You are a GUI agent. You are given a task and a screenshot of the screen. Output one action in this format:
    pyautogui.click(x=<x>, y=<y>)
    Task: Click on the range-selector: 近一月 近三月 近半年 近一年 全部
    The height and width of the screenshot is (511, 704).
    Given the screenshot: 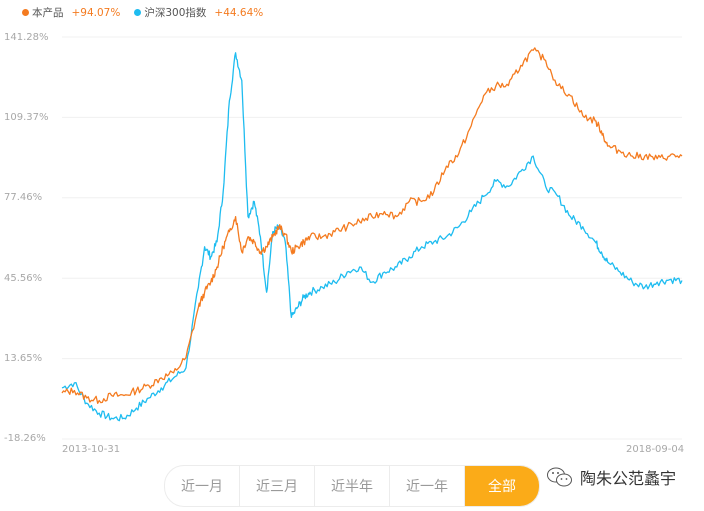 What is the action you would take?
    pyautogui.click(x=352, y=486)
    